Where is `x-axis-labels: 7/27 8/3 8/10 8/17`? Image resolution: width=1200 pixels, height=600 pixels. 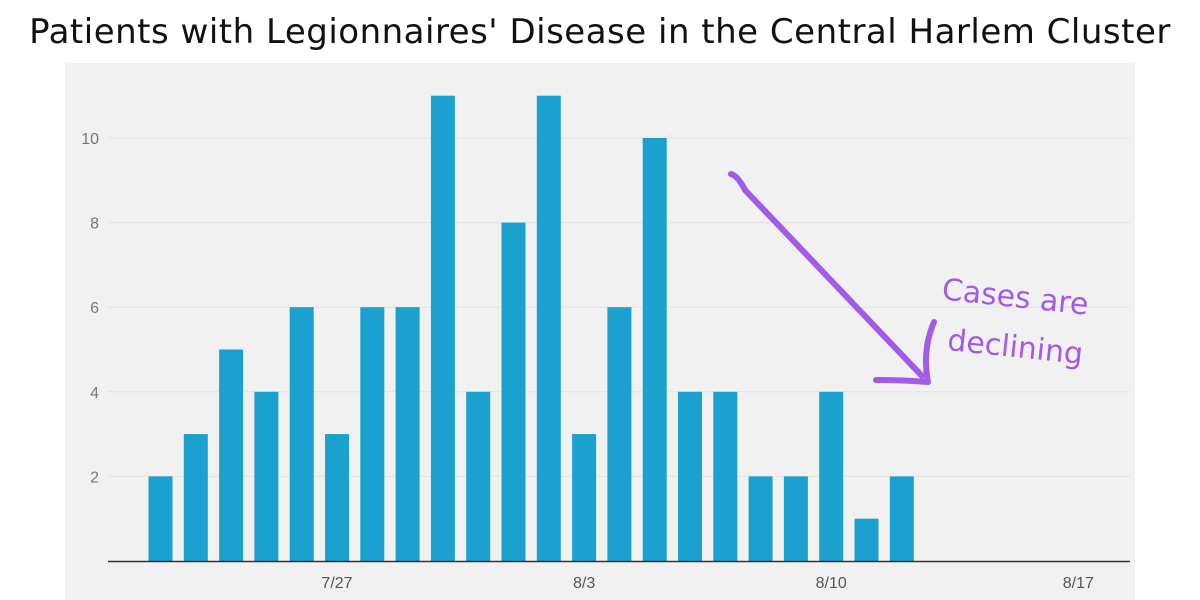 x-axis-labels: 7/27 8/3 8/10 8/17 is located at coordinates (707, 583).